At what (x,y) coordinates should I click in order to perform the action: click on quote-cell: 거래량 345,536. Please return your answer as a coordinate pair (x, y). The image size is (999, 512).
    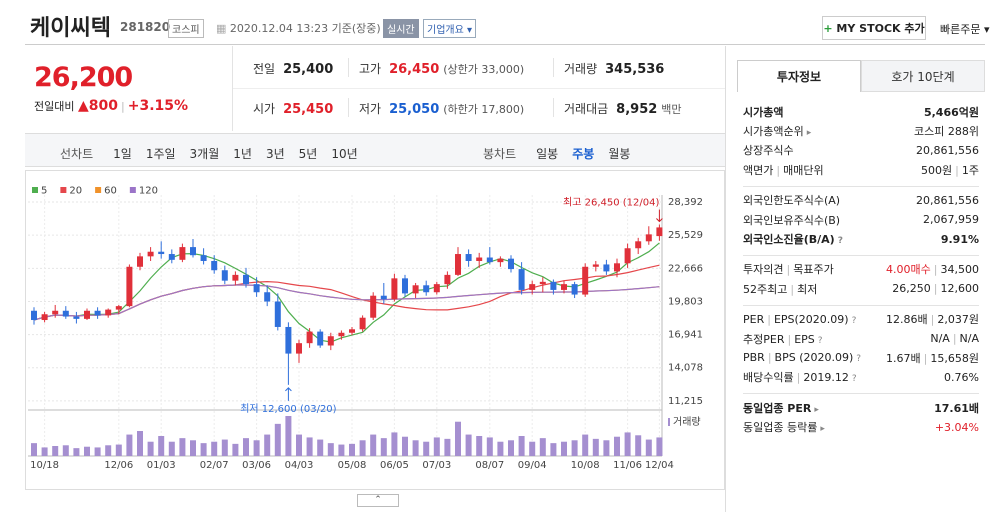
    Looking at the image, I should click on (608, 67).